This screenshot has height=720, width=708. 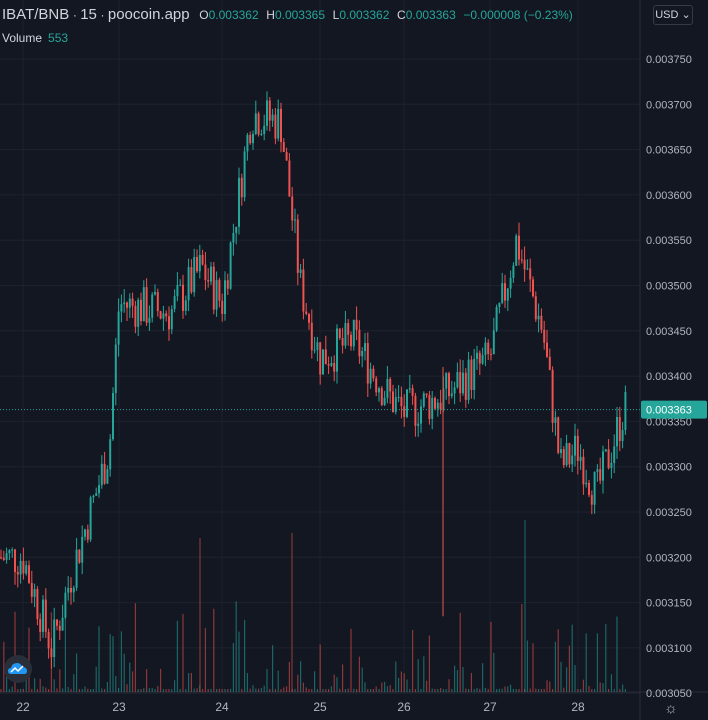 What do you see at coordinates (88, 14) in the screenshot?
I see `interval: 15` at bounding box center [88, 14].